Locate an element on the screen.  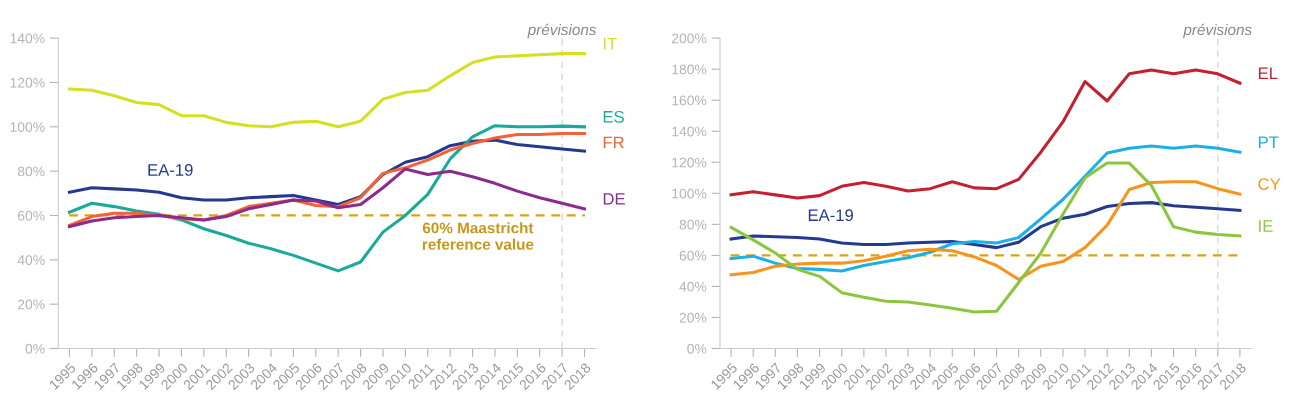
series-label: IE is located at coordinates (1266, 226).